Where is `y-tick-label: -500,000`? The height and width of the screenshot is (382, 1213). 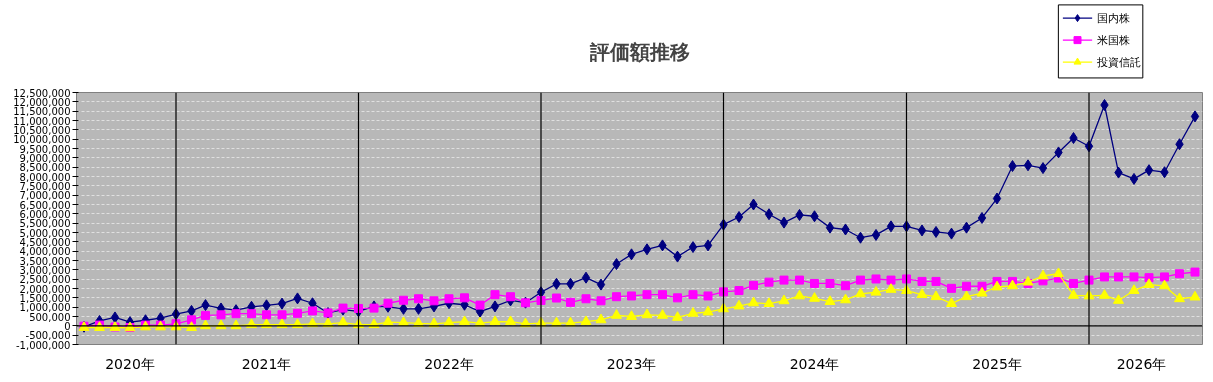
y-tick-label: -500,000 is located at coordinates (48, 336).